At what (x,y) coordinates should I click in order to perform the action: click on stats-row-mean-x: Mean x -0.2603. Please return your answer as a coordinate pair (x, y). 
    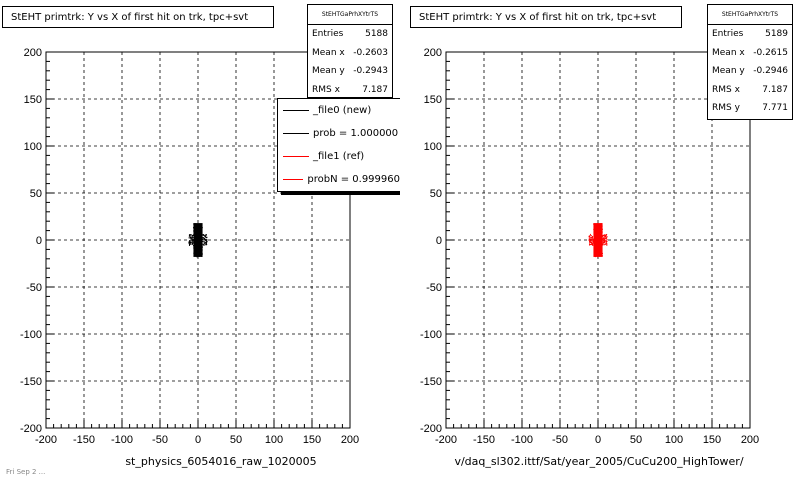
    Looking at the image, I should click on (350, 53).